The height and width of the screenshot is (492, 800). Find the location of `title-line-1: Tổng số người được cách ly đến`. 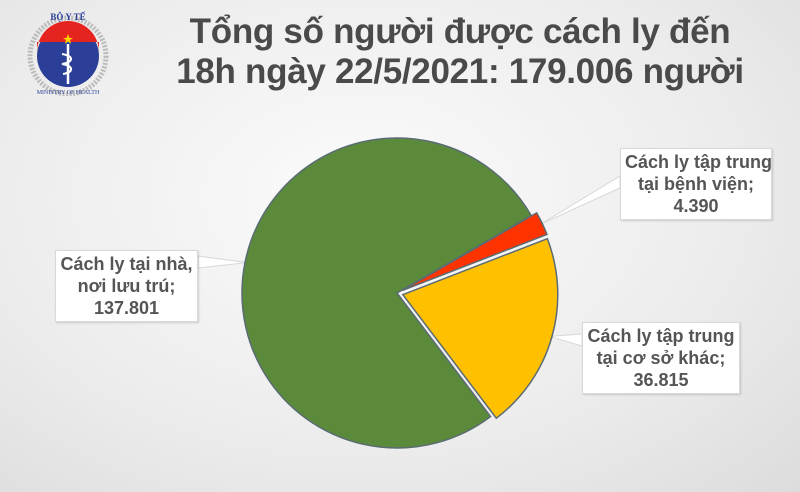

title-line-1: Tổng số người được cách ly đến is located at coordinates (460, 31).